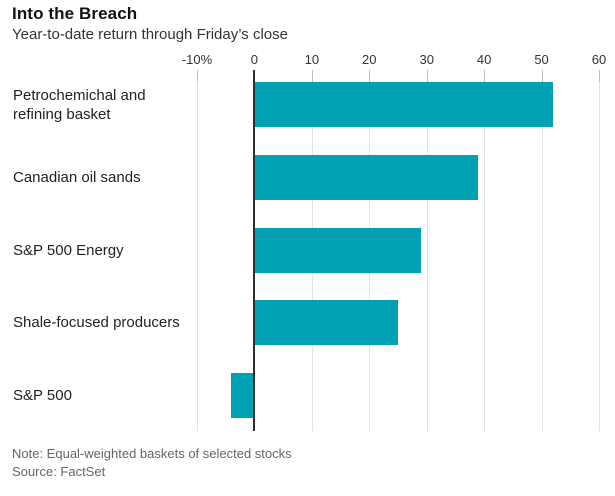  Describe the element at coordinates (541, 59) in the screenshot. I see `axis-tick-label: 50` at that location.